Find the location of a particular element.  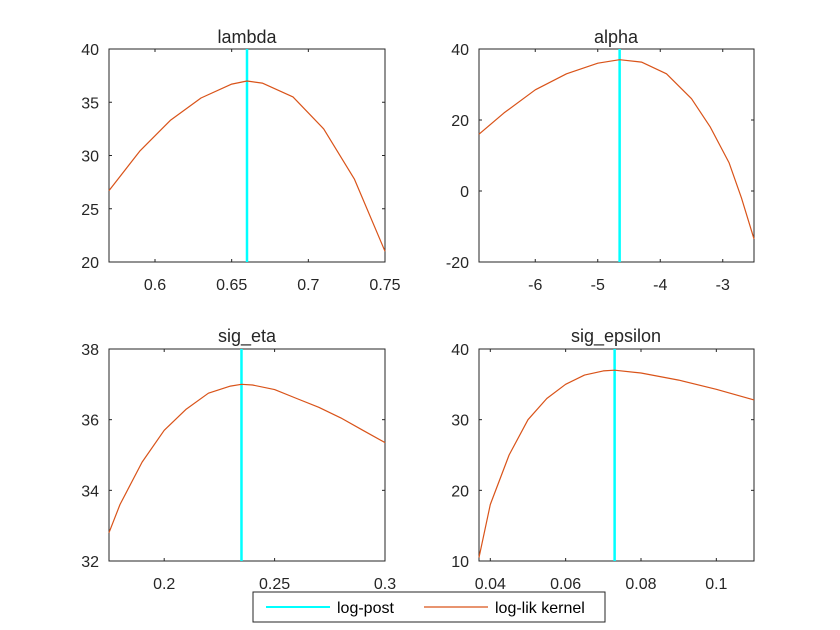

y-tick-label: 25 is located at coordinates (90, 210).